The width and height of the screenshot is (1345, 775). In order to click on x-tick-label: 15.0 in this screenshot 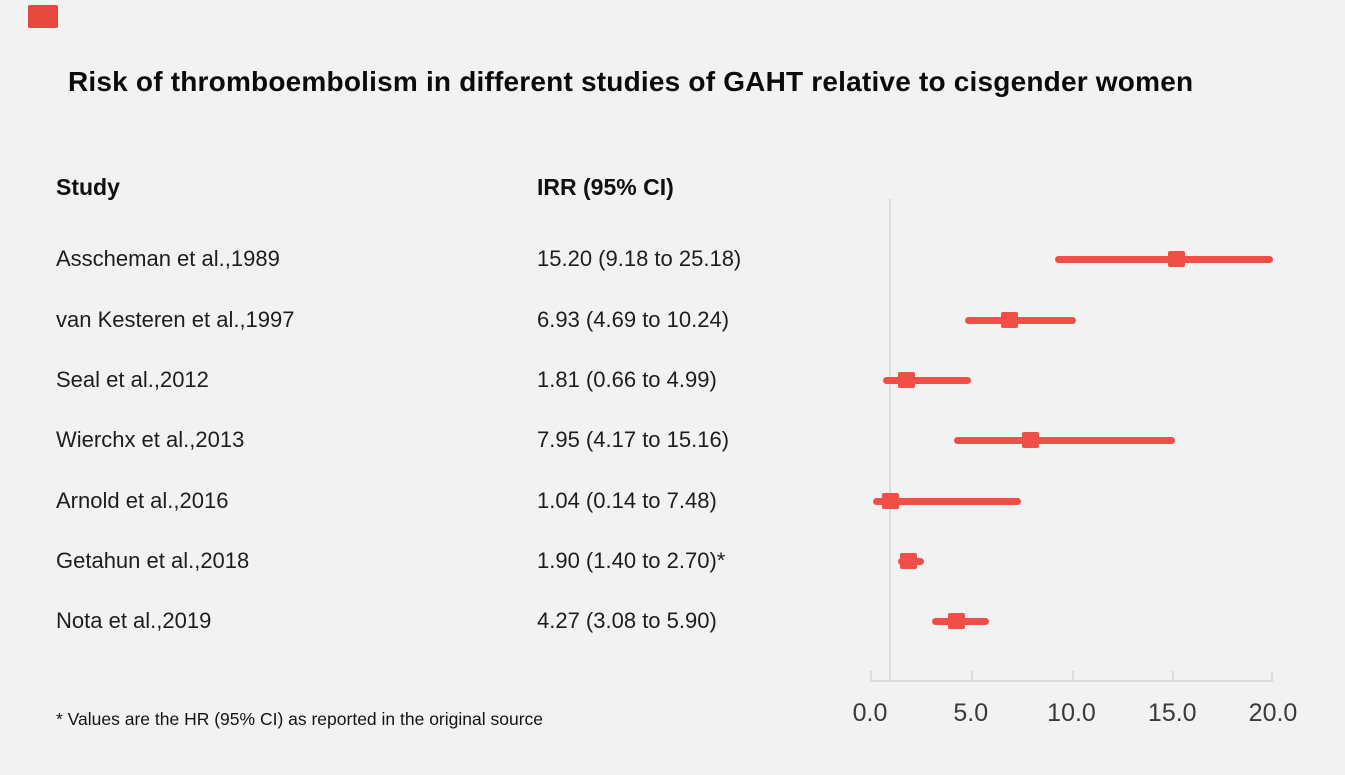, I will do `click(1172, 713)`.